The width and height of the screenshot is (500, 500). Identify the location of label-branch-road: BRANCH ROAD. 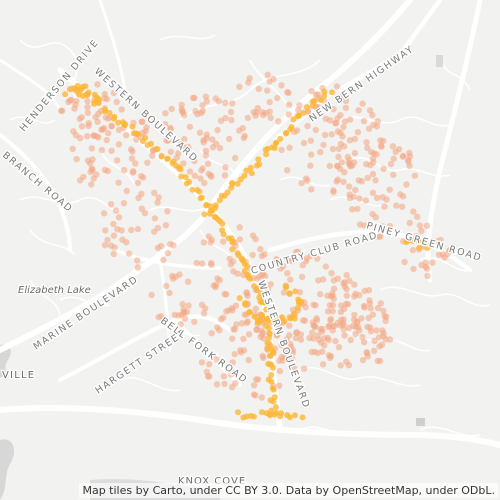
(37, 182).